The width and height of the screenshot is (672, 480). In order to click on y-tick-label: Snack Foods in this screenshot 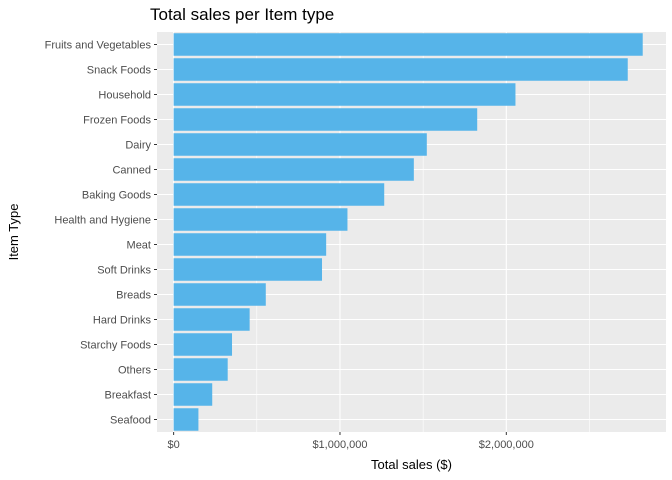, I will do `click(119, 71)`.